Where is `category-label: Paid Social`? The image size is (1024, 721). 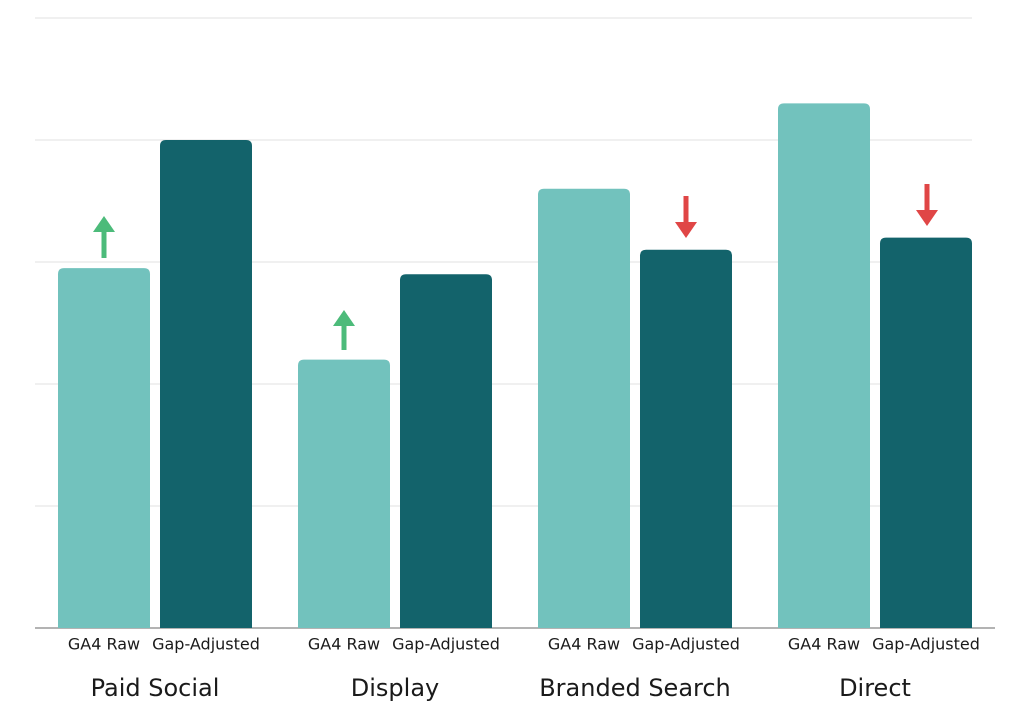 category-label: Paid Social is located at coordinates (155, 688).